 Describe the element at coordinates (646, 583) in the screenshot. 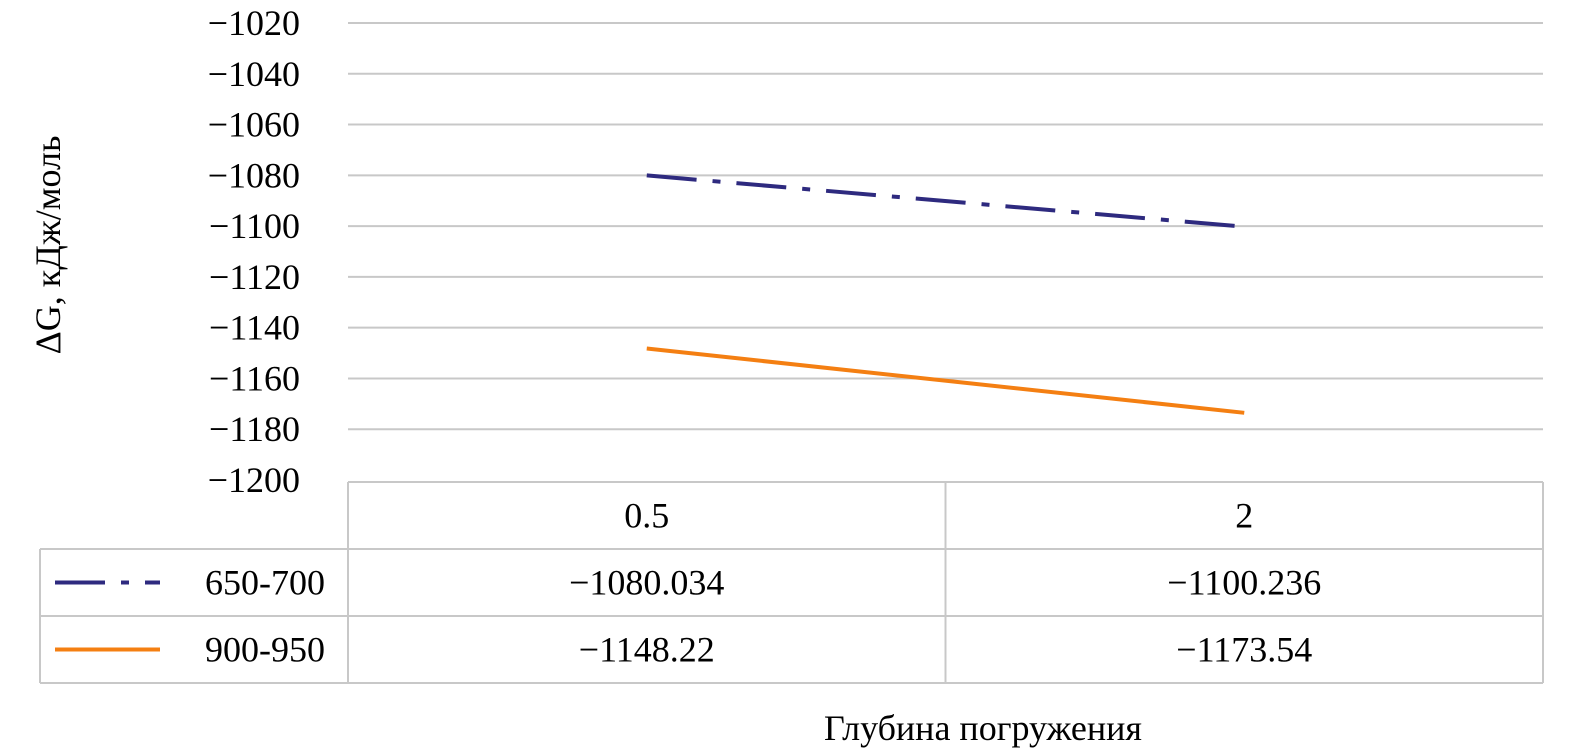

I see `data-table-value: −1080.034` at that location.